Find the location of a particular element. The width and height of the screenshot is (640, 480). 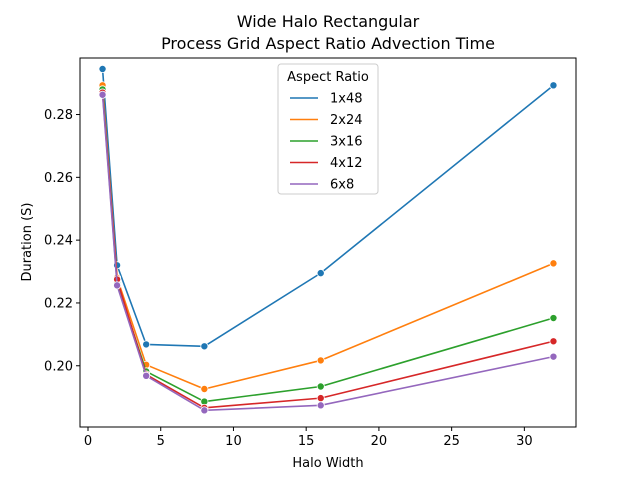

y-tick-label: 0.24 is located at coordinates (58, 241).